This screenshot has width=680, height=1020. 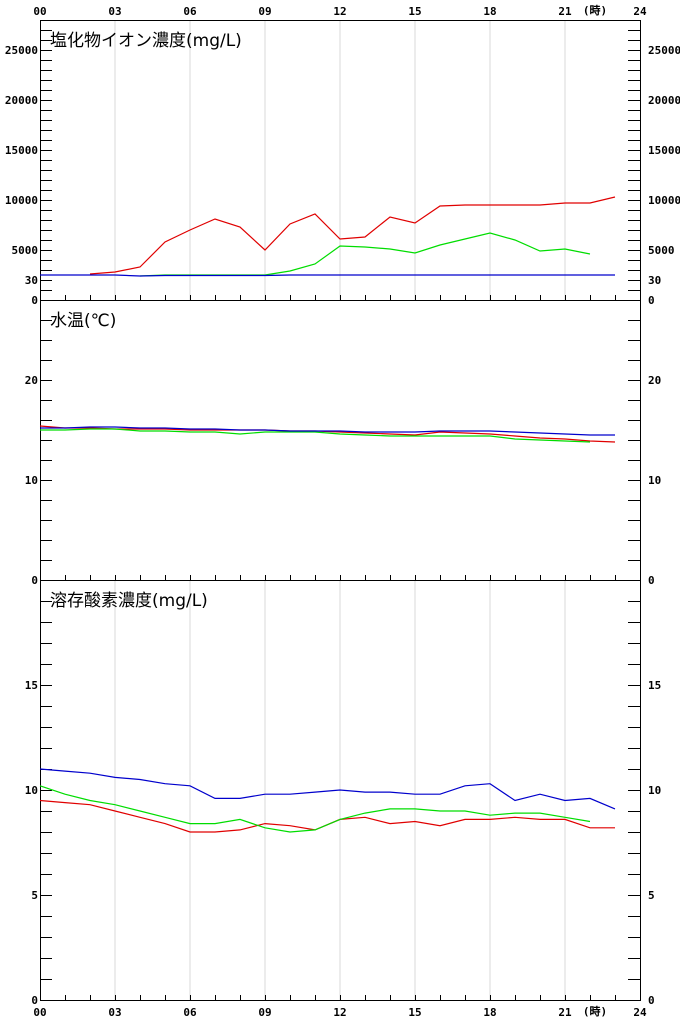 What do you see at coordinates (664, 50) in the screenshot?
I see `y-tick-label-right: 25000` at bounding box center [664, 50].